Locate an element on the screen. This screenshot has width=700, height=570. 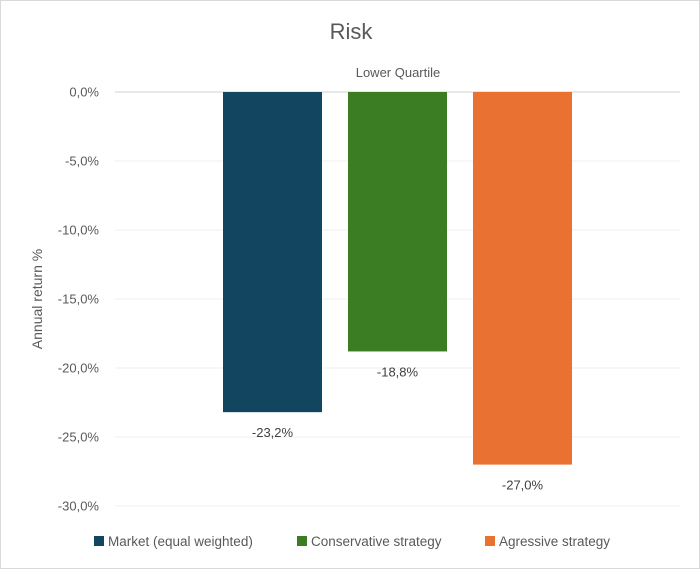
y-tick-label: -20,0% is located at coordinates (79, 368).